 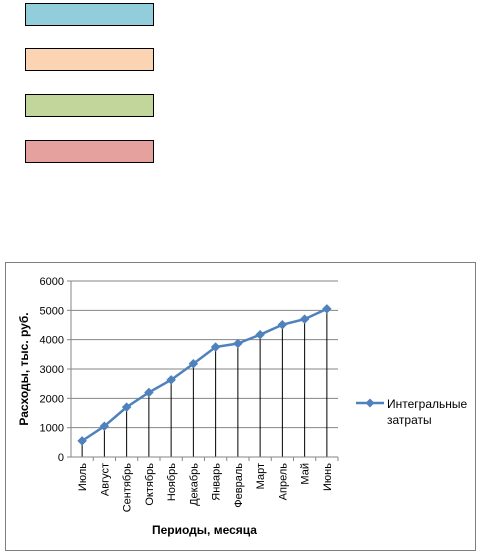 I want to click on x-tick-label: Июль, so click(x=83, y=477).